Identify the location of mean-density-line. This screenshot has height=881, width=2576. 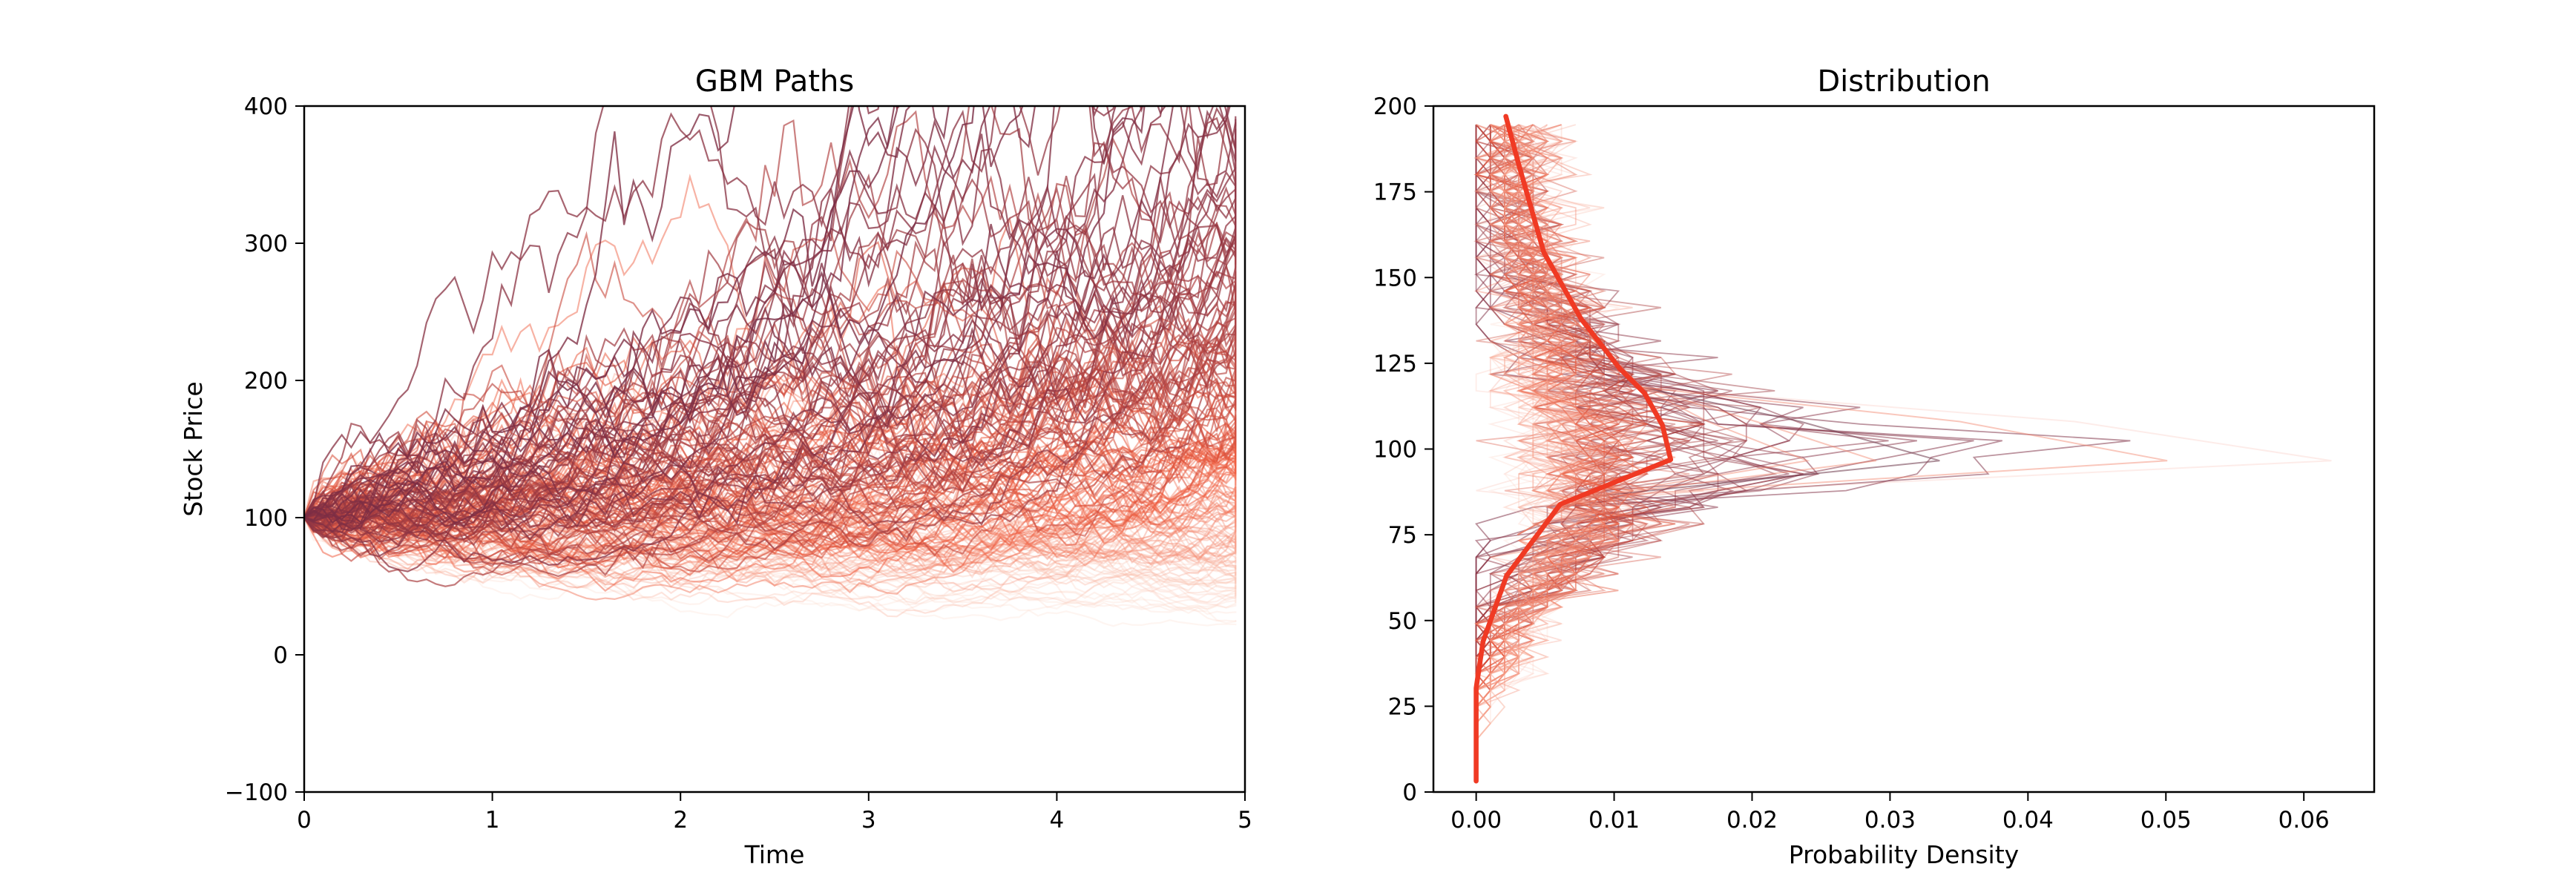
(1573, 448).